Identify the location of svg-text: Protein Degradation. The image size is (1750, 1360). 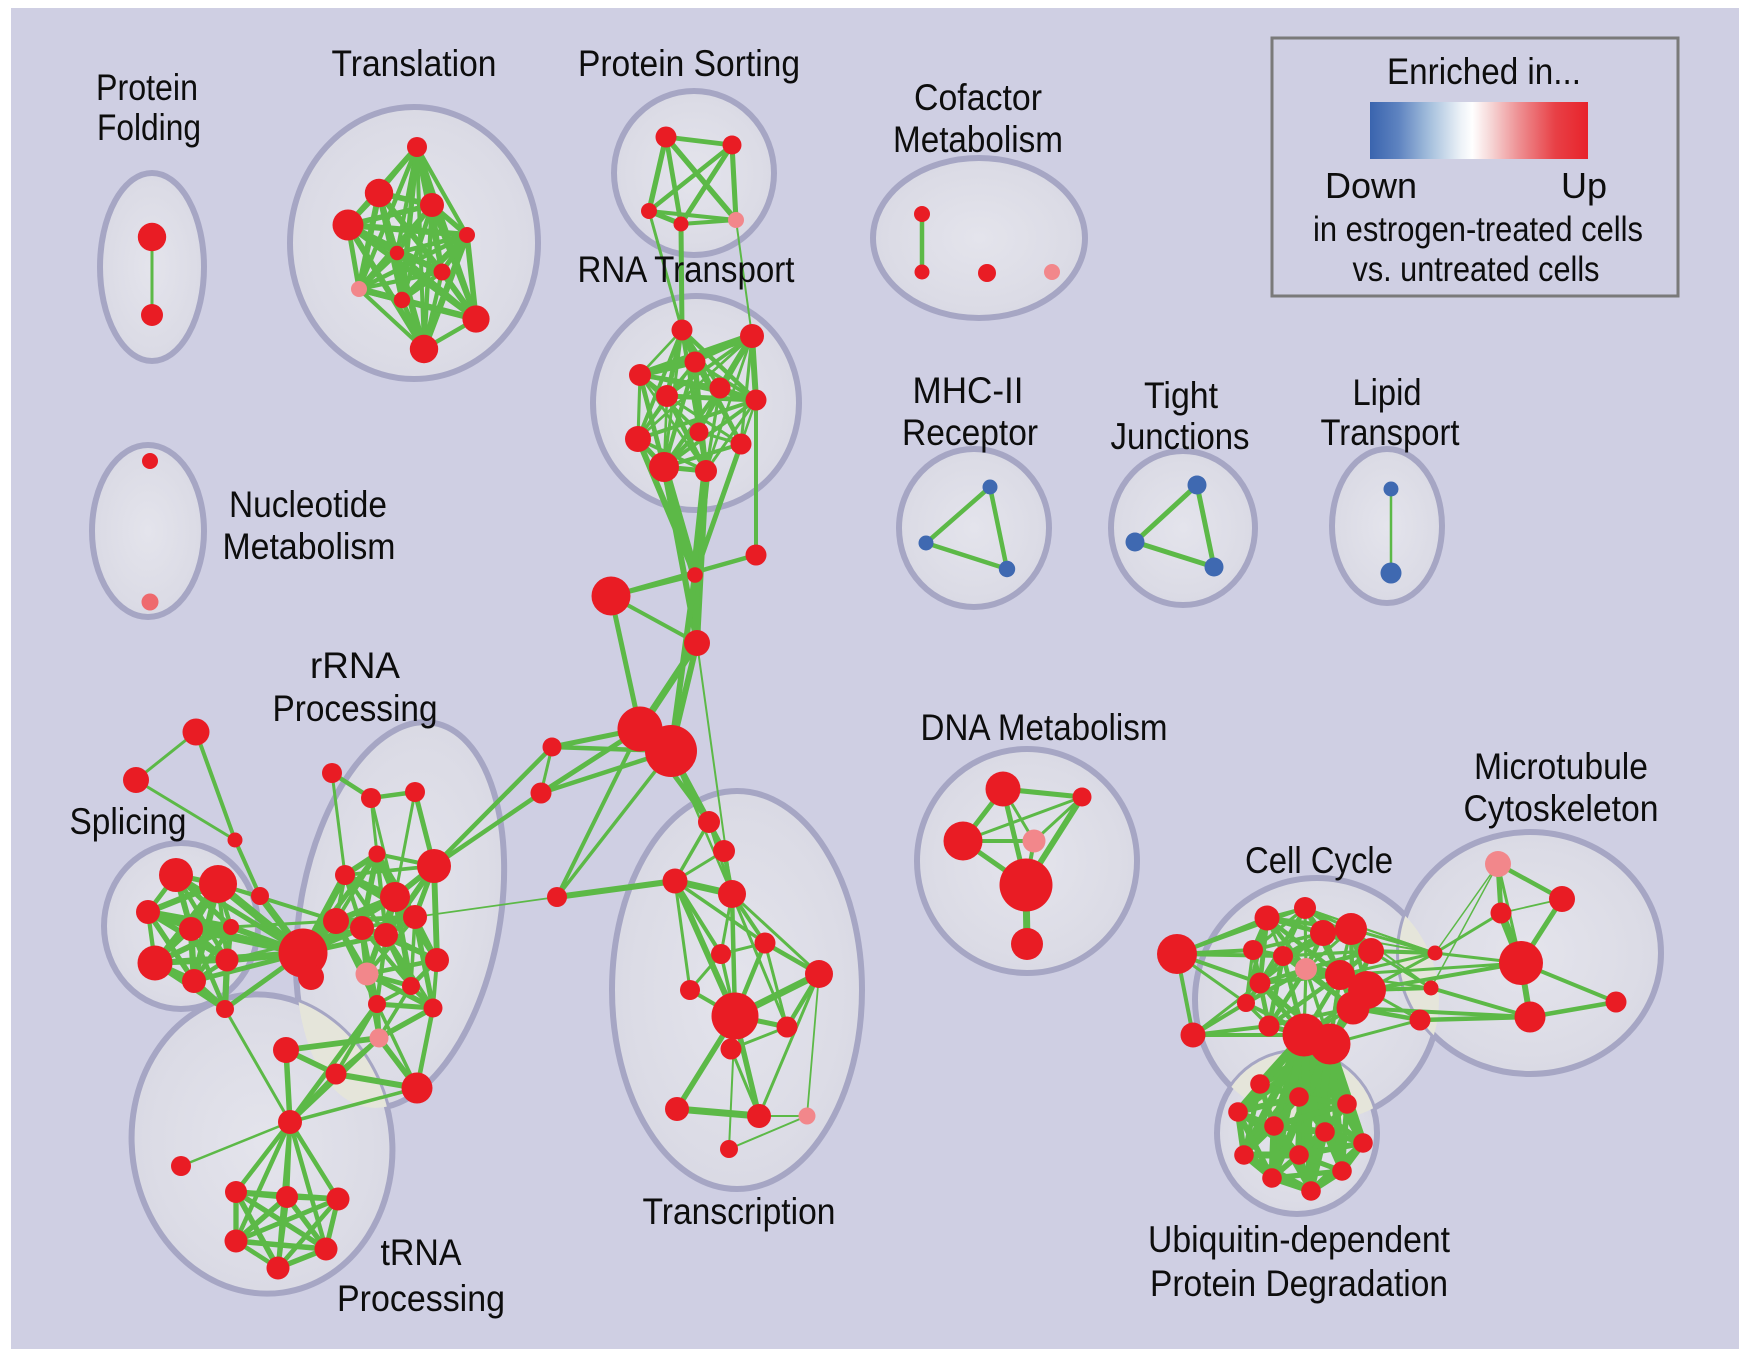
(1299, 1283).